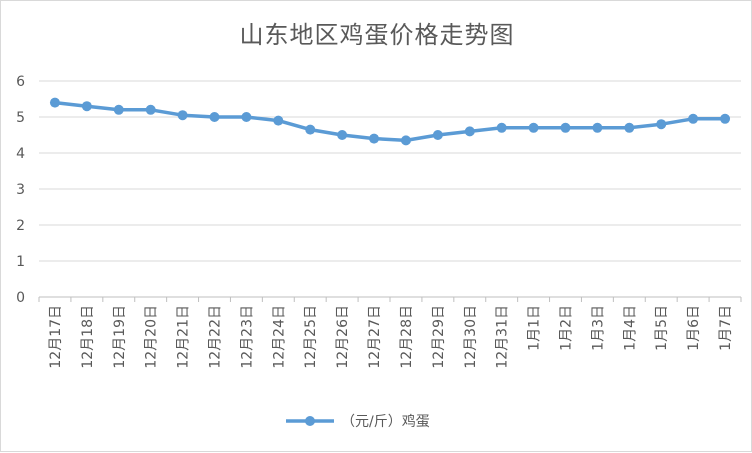  Describe the element at coordinates (20, 298) in the screenshot. I see `y-tick-label: 0` at that location.